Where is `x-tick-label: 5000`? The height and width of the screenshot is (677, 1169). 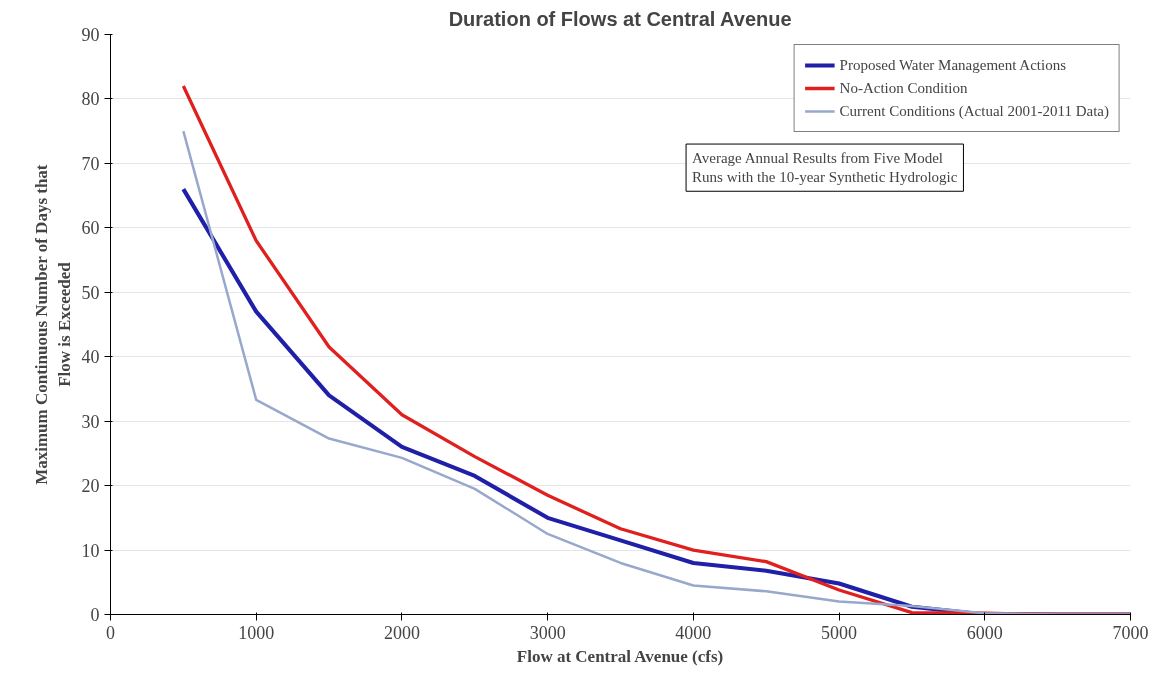
x-tick-label: 5000 is located at coordinates (839, 632).